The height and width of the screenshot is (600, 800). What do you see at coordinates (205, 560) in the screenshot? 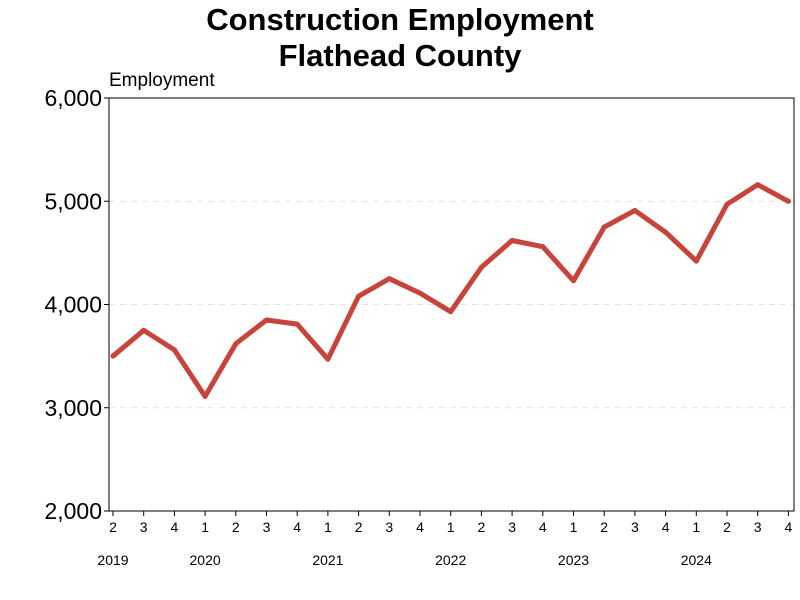
I see `year-label: 2020` at bounding box center [205, 560].